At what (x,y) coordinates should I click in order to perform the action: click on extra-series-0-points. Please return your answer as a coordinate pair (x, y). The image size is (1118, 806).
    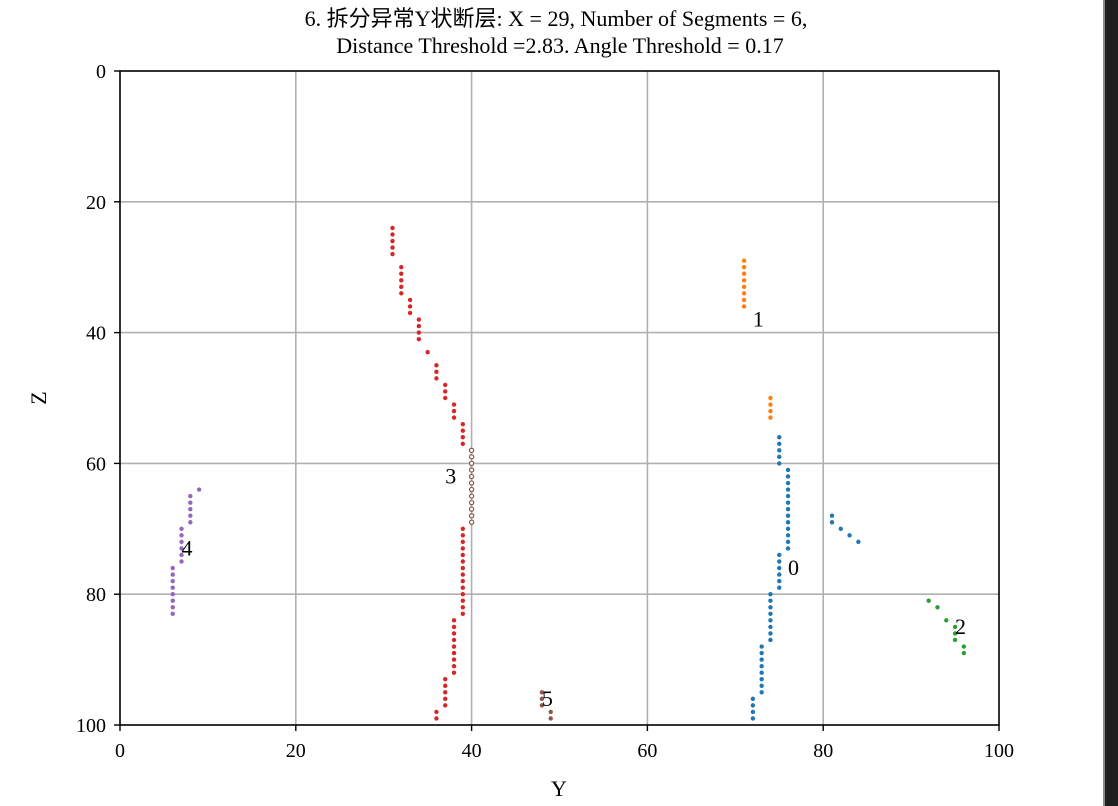
    Looking at the image, I should click on (471, 486).